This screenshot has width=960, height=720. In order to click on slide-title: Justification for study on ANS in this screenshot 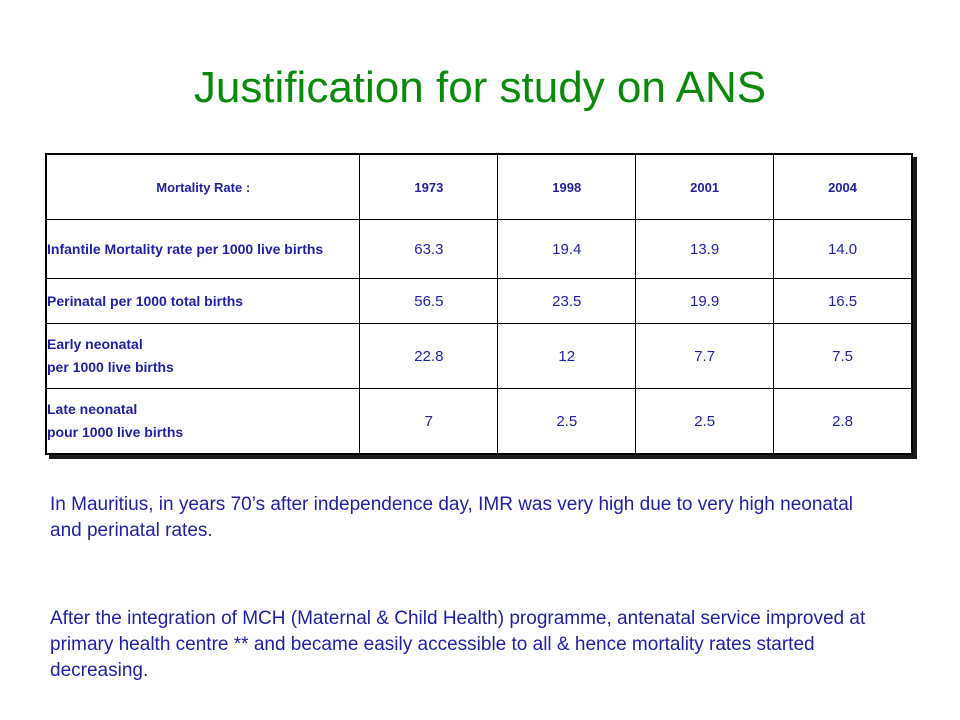, I will do `click(480, 87)`.